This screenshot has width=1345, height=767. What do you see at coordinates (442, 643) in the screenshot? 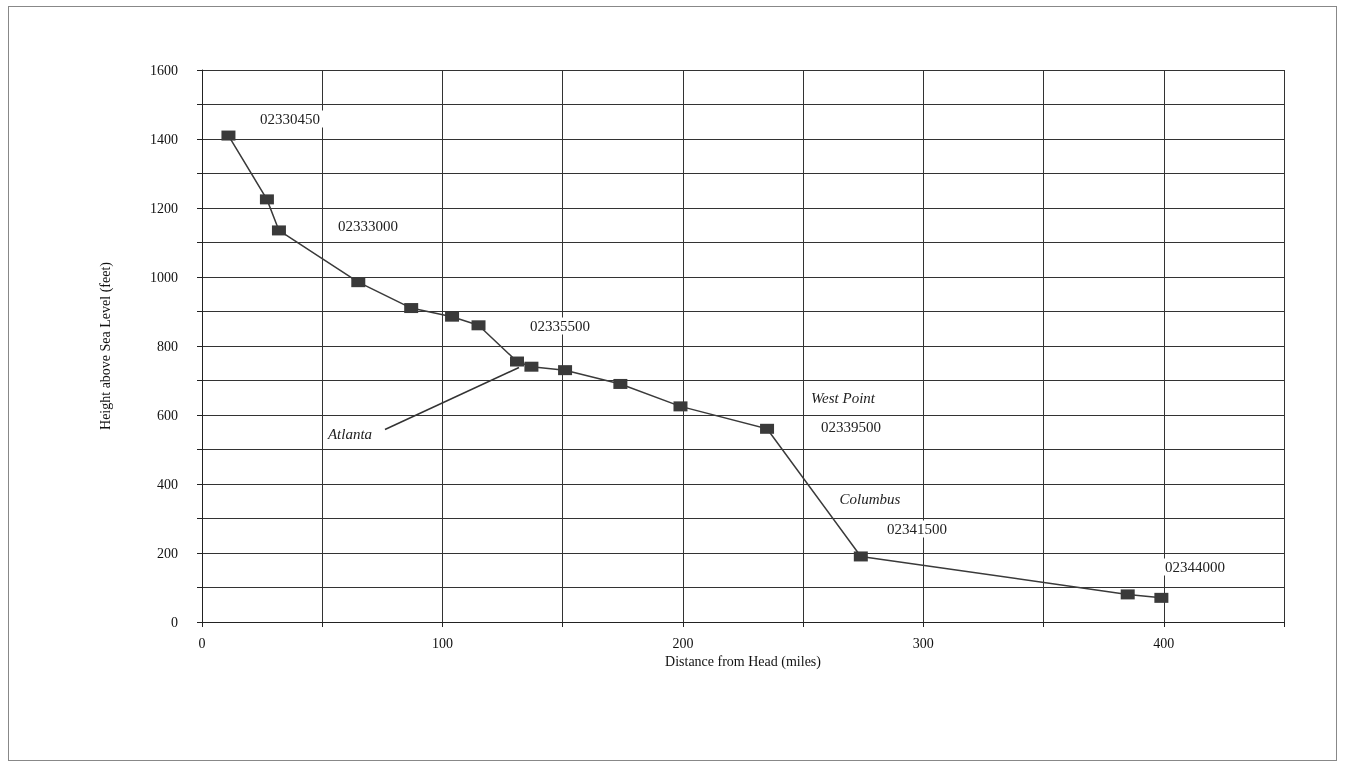
I see `x-tick-label: 100` at bounding box center [442, 643].